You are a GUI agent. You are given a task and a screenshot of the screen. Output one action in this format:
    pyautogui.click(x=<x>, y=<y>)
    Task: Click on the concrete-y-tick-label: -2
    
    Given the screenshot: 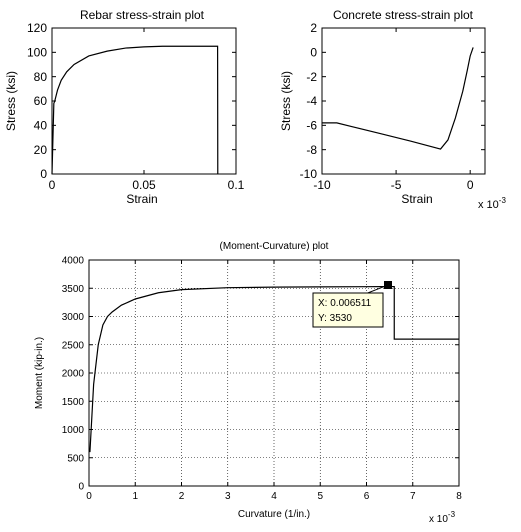 What is the action you would take?
    pyautogui.click(x=311, y=77)
    